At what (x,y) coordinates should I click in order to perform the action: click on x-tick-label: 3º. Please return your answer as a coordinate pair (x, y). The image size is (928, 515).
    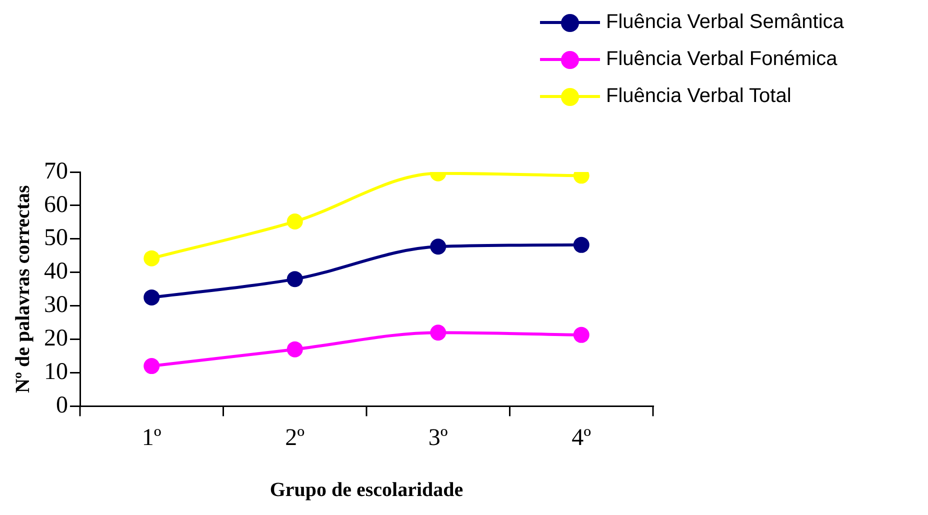
    Looking at the image, I should click on (438, 437).